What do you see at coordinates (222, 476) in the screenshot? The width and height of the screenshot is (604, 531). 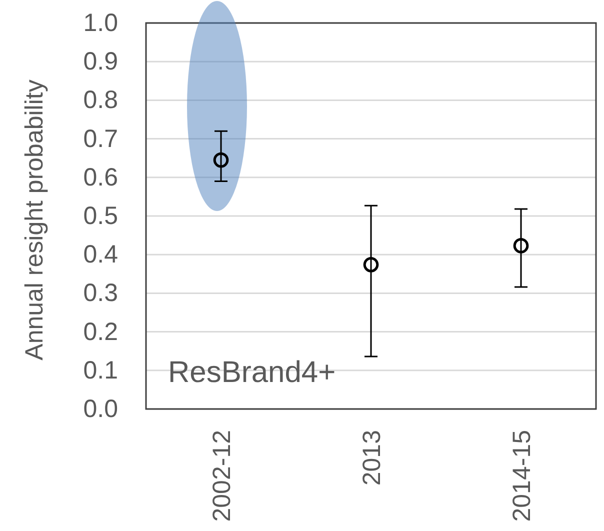 I see `x-tick-label: 2002-12` at bounding box center [222, 476].